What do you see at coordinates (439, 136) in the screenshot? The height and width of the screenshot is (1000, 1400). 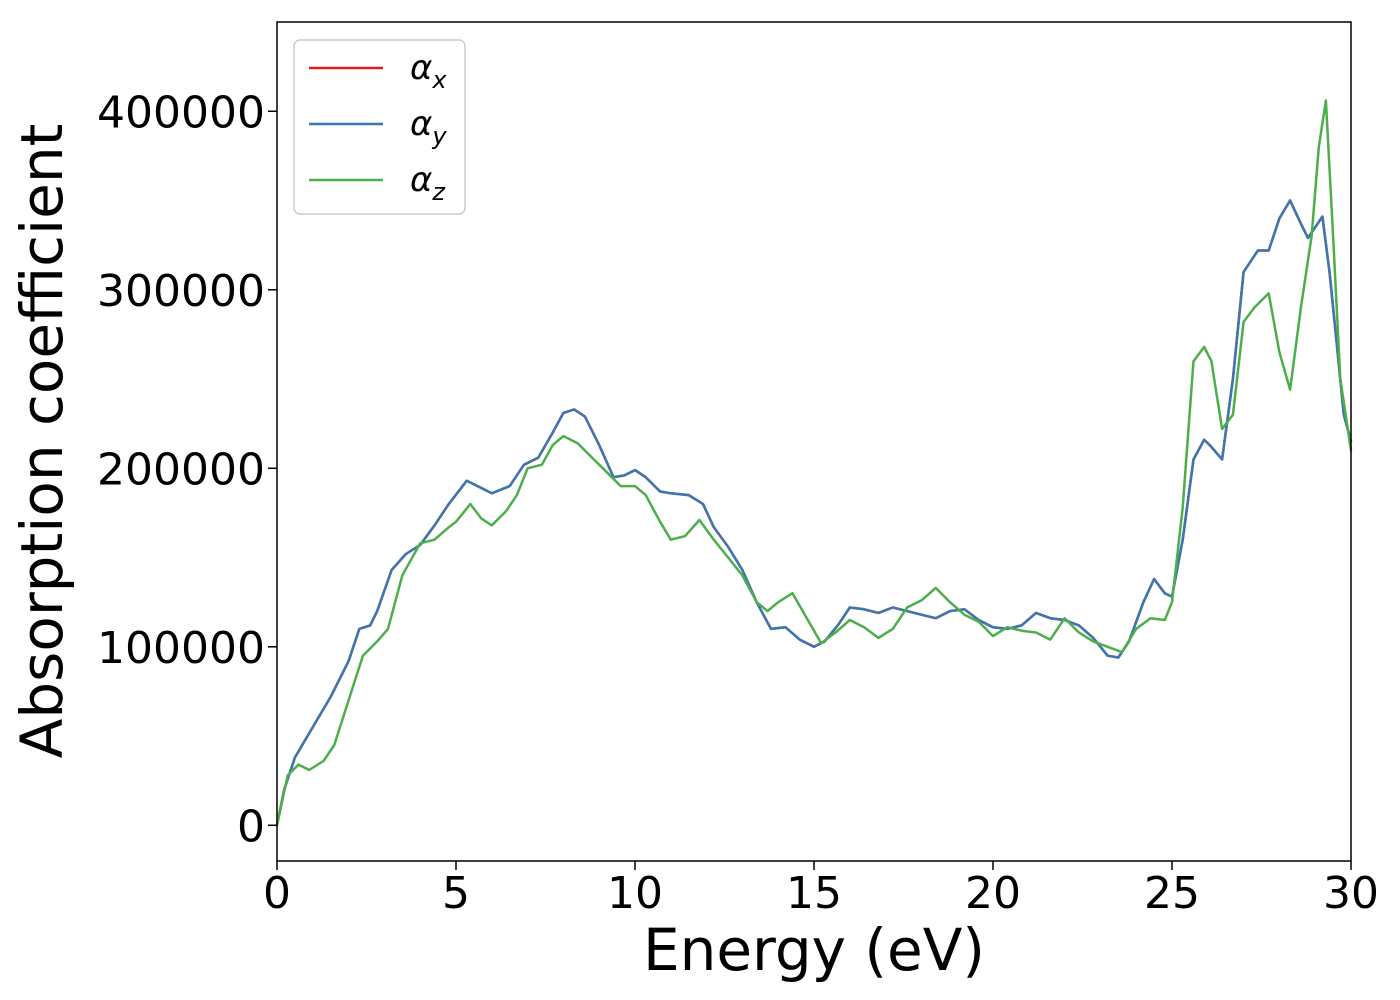 I see `legend-label-subscript: y` at bounding box center [439, 136].